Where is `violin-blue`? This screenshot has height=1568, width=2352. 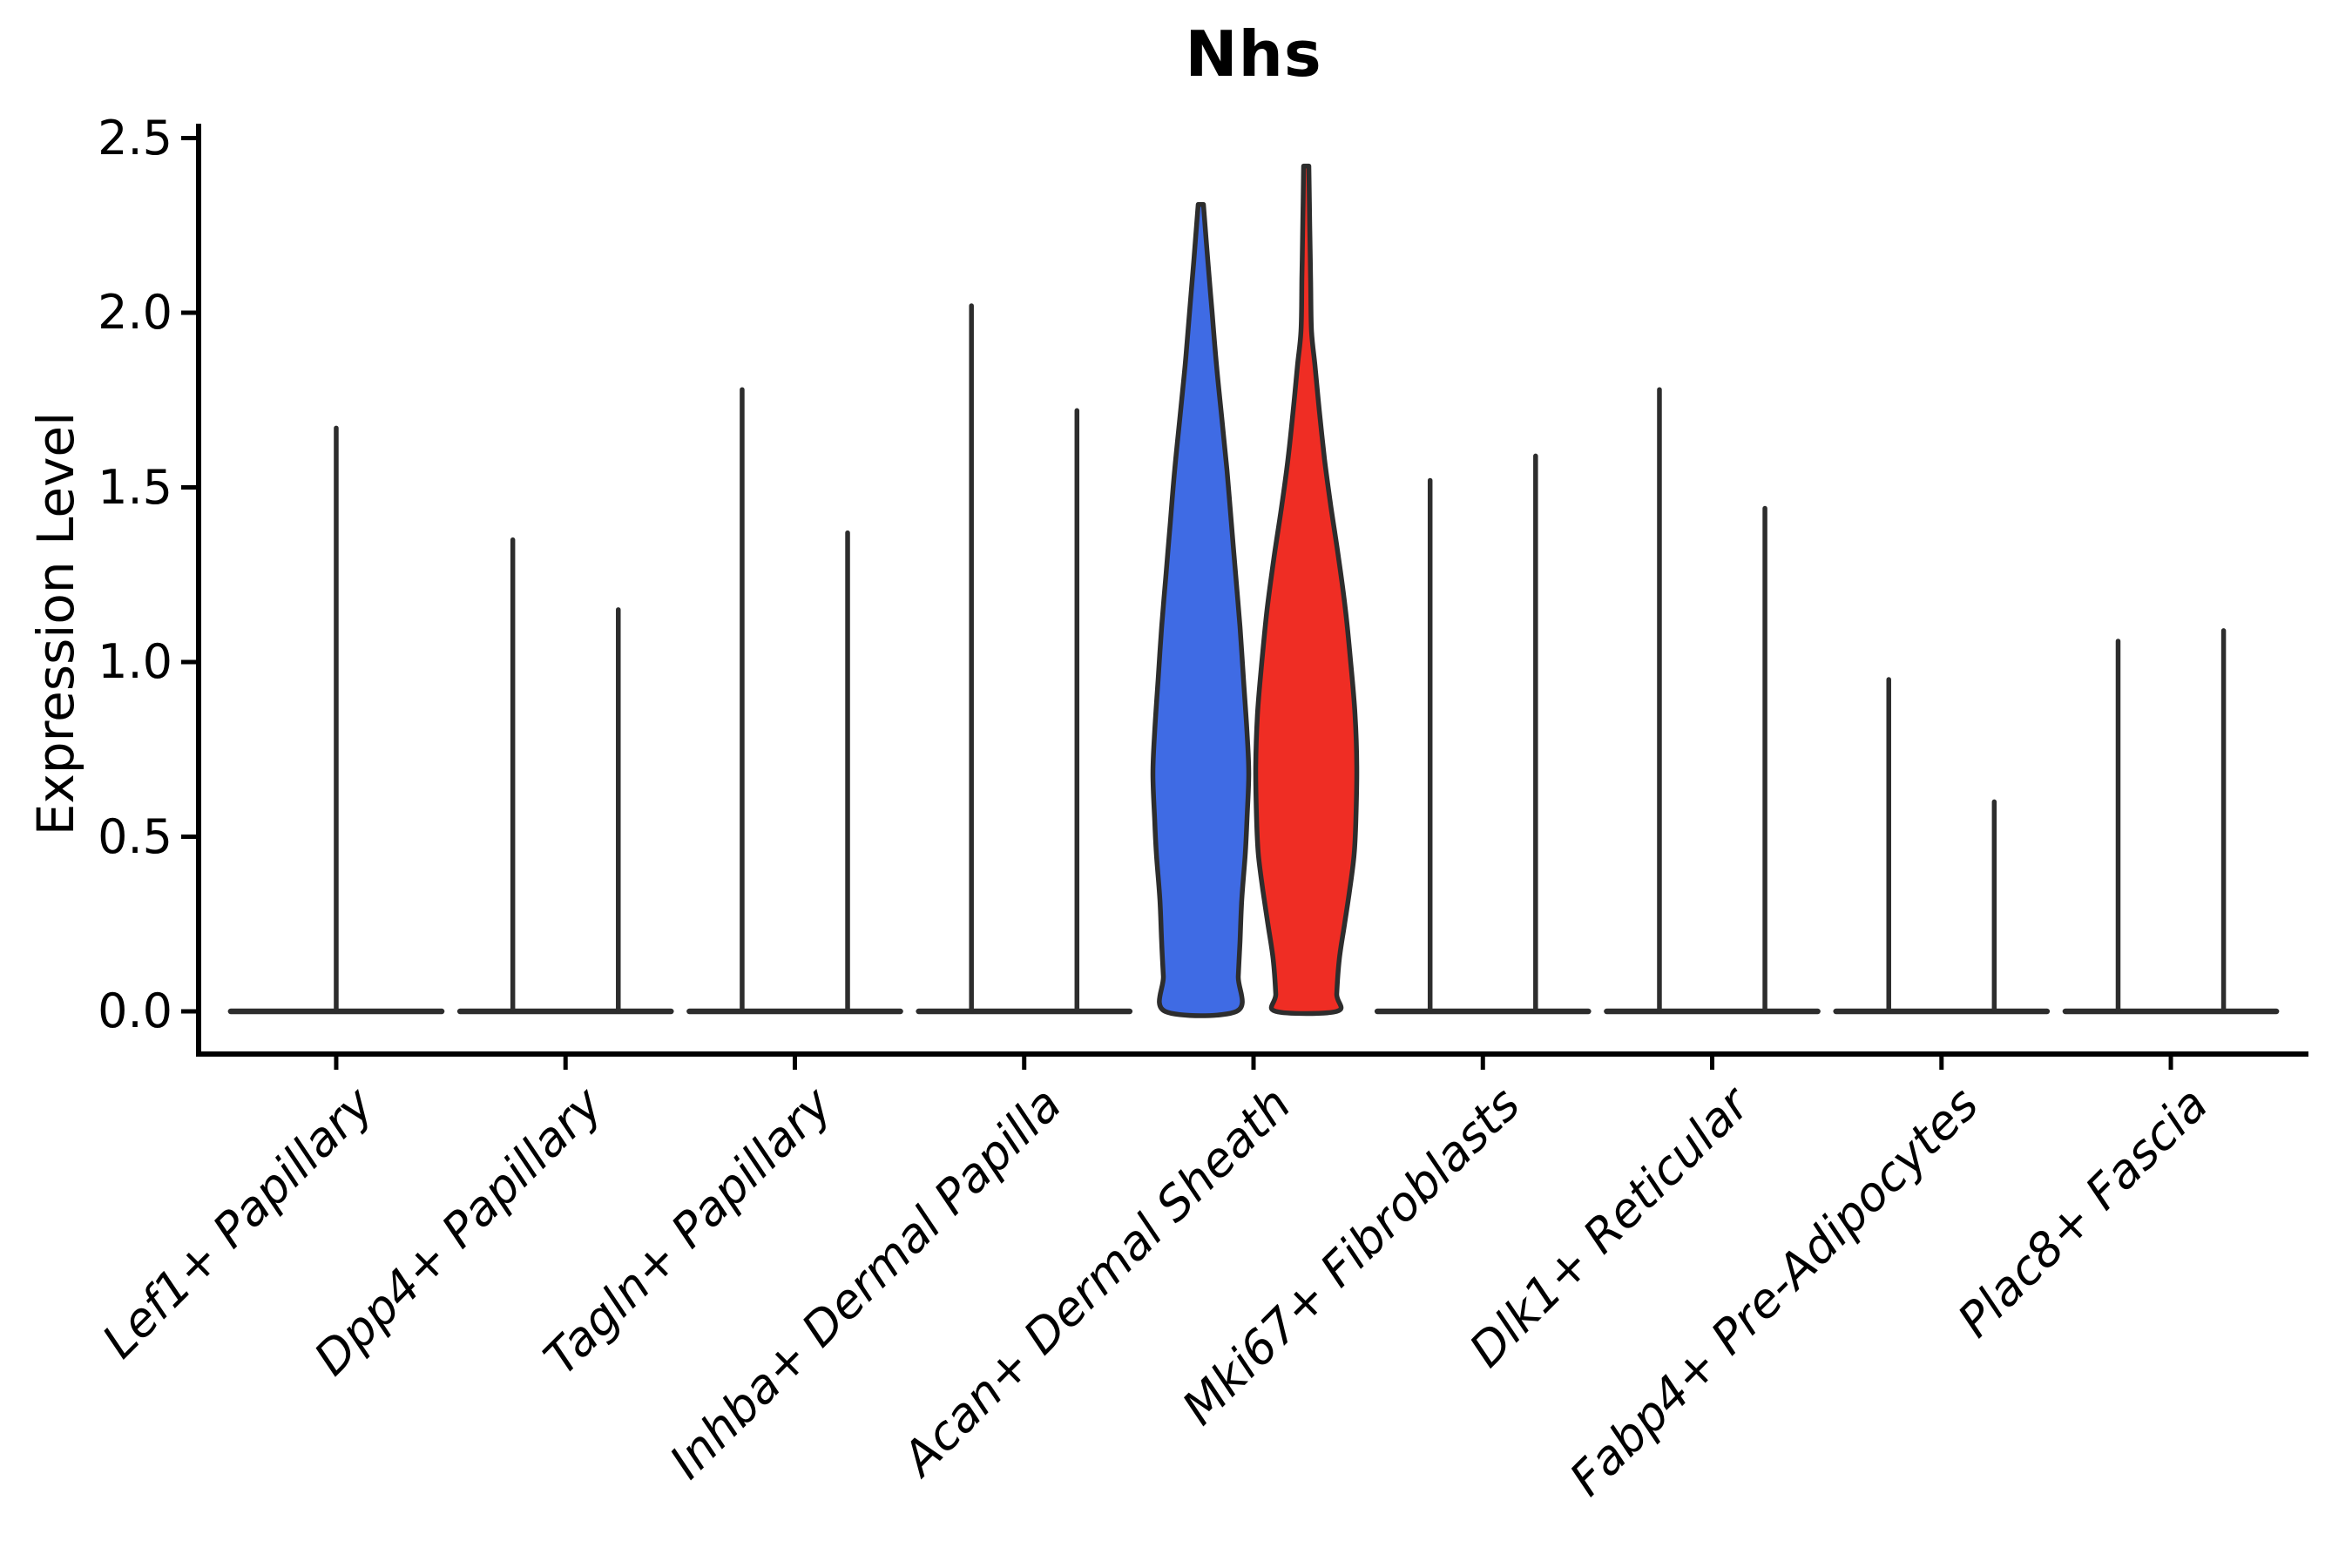 violin-blue is located at coordinates (1201, 609).